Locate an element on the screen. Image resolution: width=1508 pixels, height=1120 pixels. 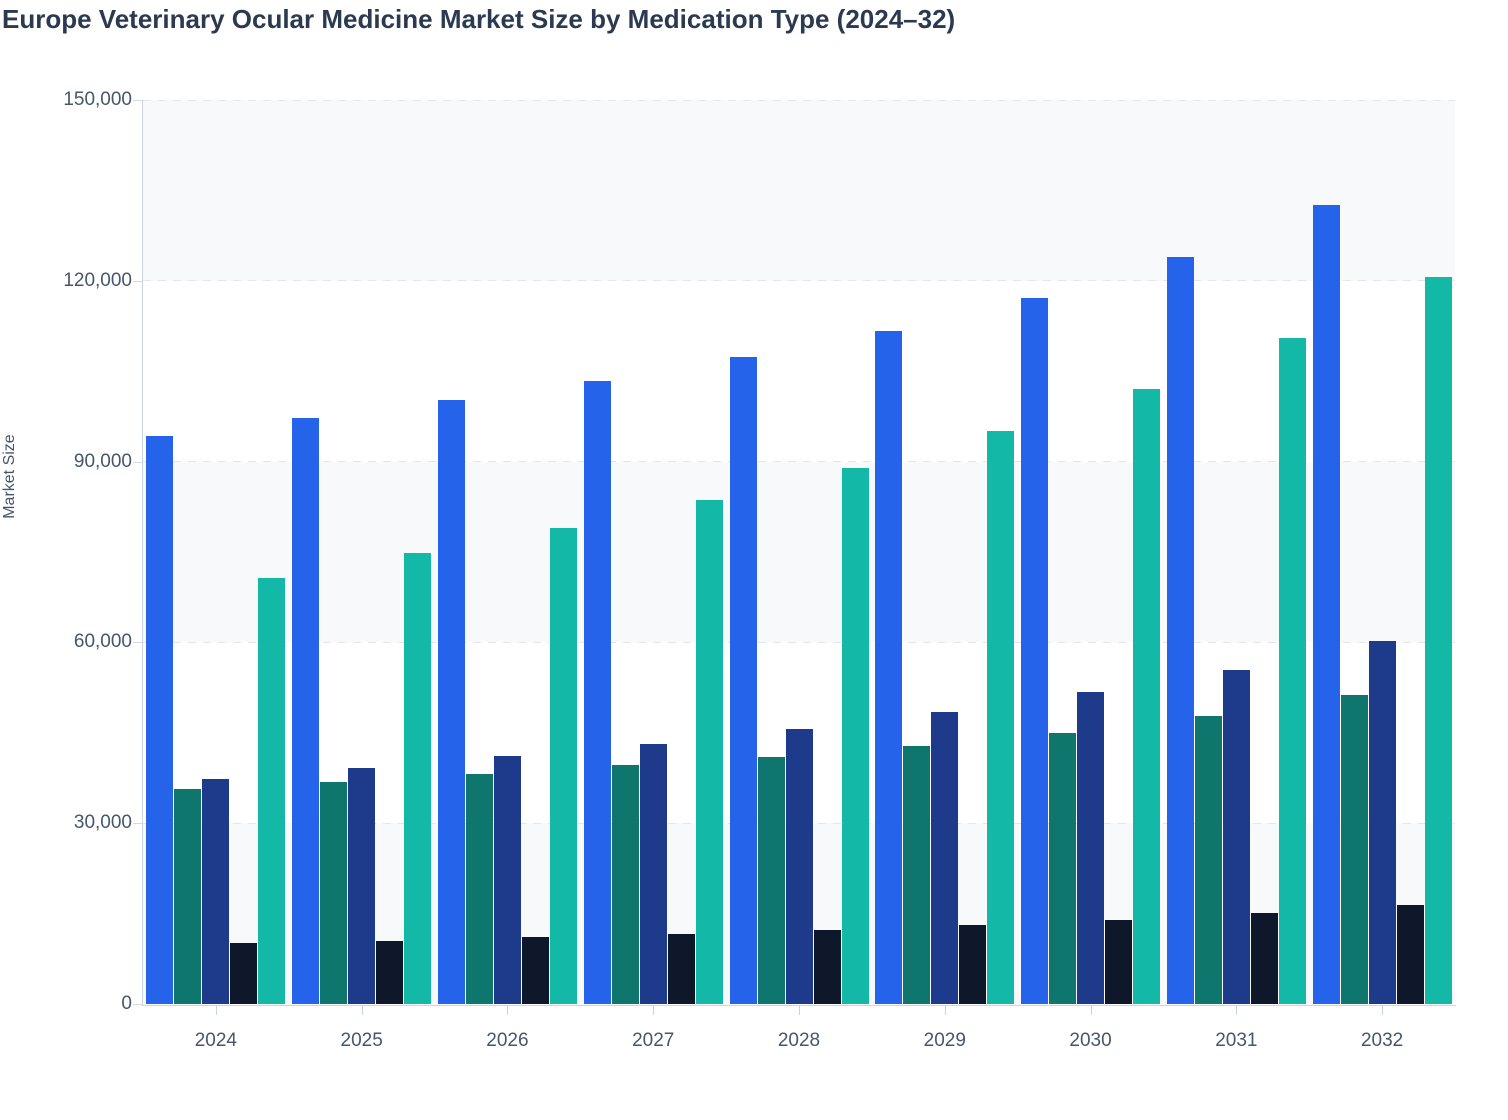
x-axis-line is located at coordinates (799, 1005).